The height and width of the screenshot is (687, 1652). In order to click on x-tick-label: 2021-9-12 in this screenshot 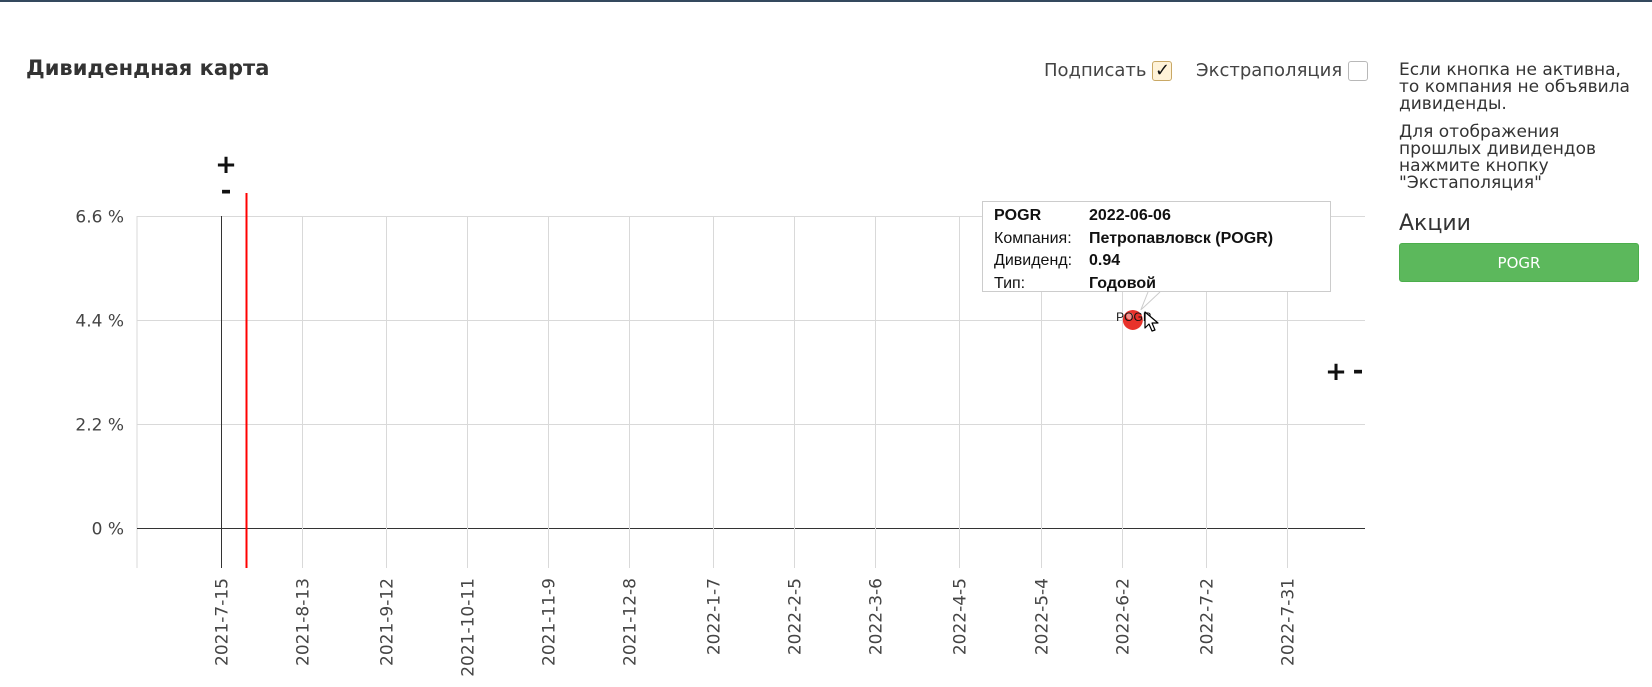, I will do `click(388, 622)`.